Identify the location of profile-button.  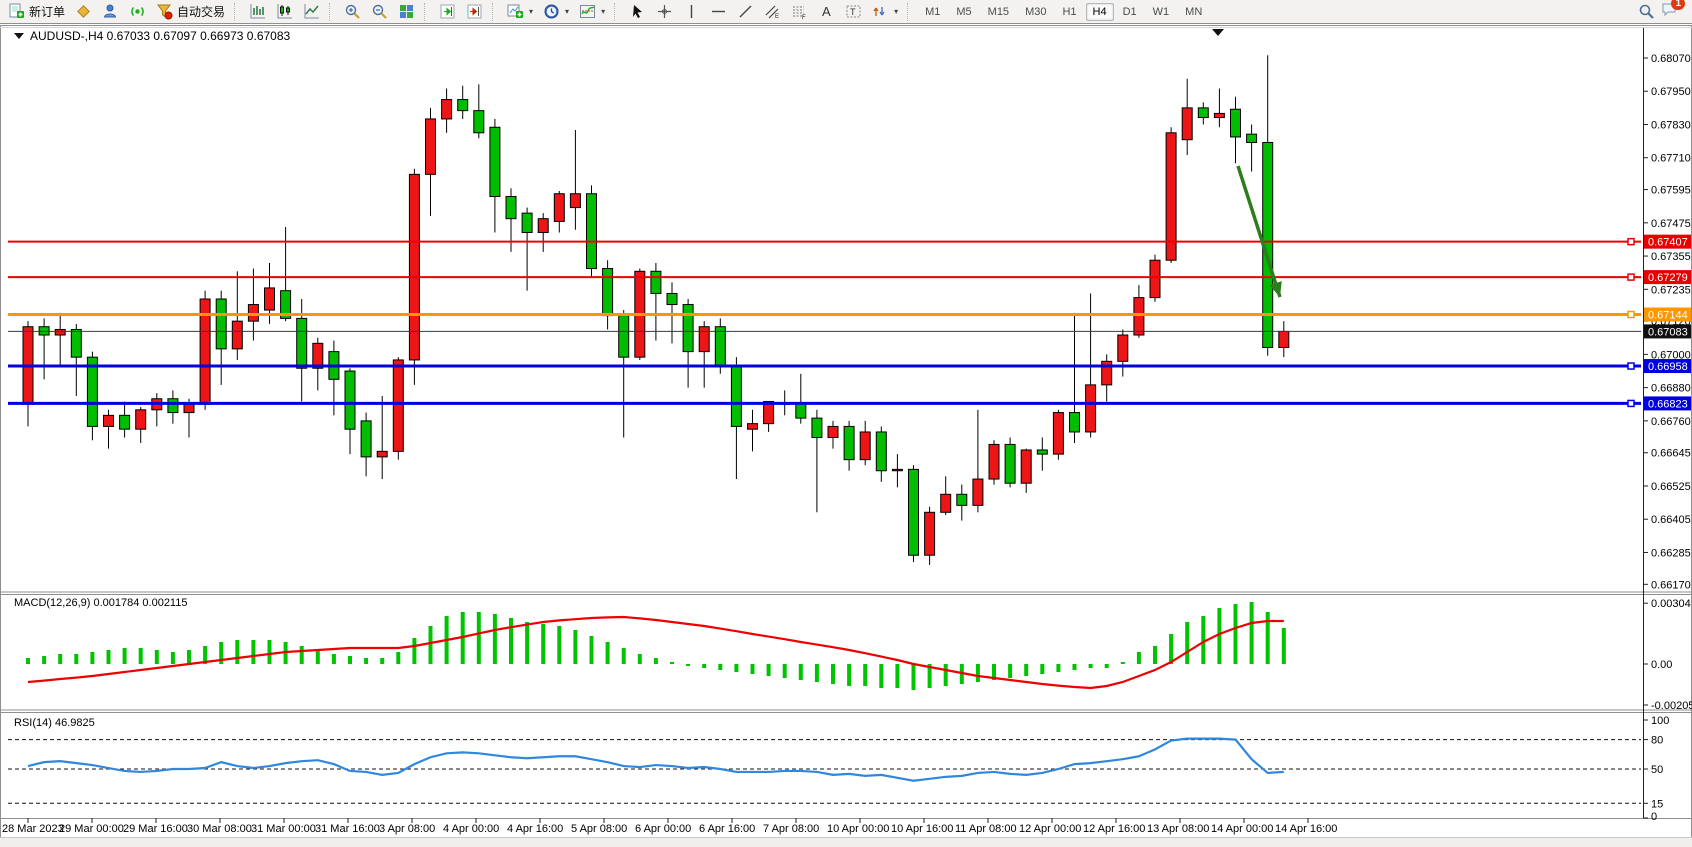
(110, 12).